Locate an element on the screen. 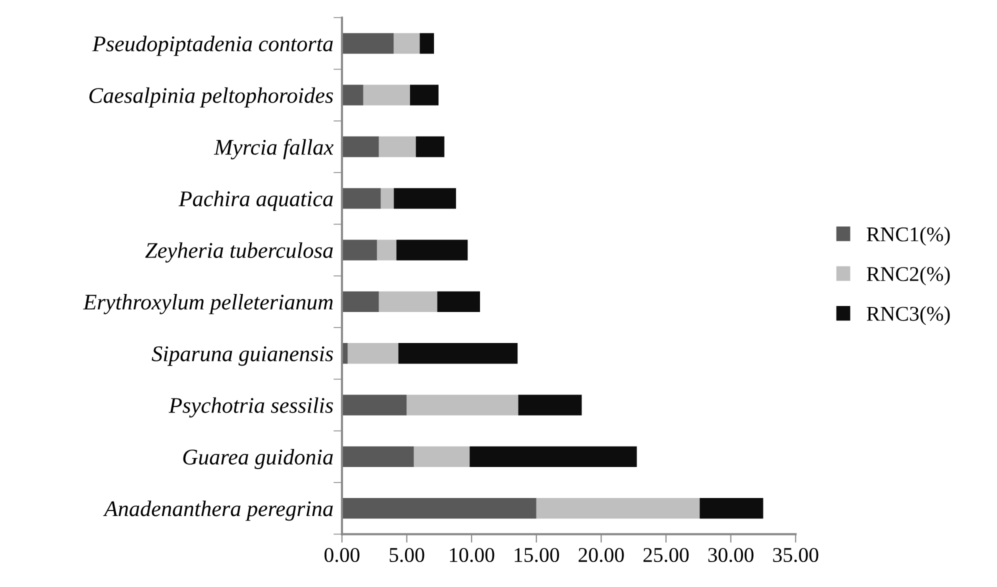 This screenshot has height=587, width=997. y-tick-label: Caesalpinia peltophoroides is located at coordinates (211, 97).